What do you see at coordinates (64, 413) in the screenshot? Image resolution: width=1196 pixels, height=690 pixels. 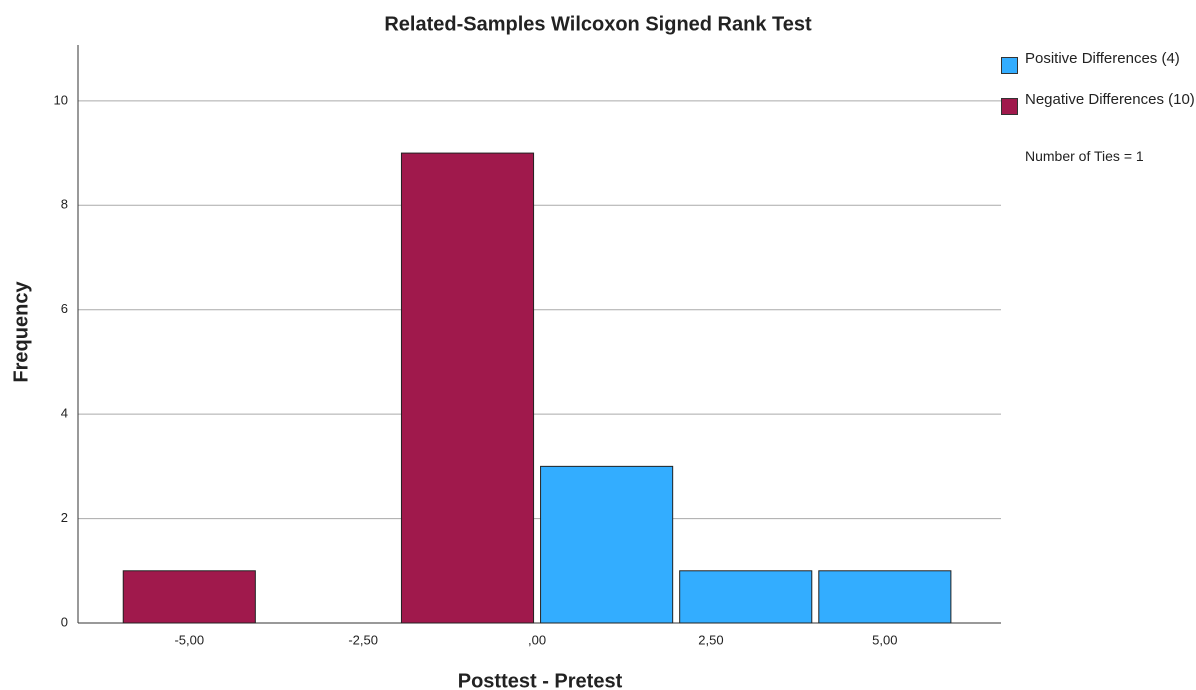 I see `y-tick-label: 4` at bounding box center [64, 413].